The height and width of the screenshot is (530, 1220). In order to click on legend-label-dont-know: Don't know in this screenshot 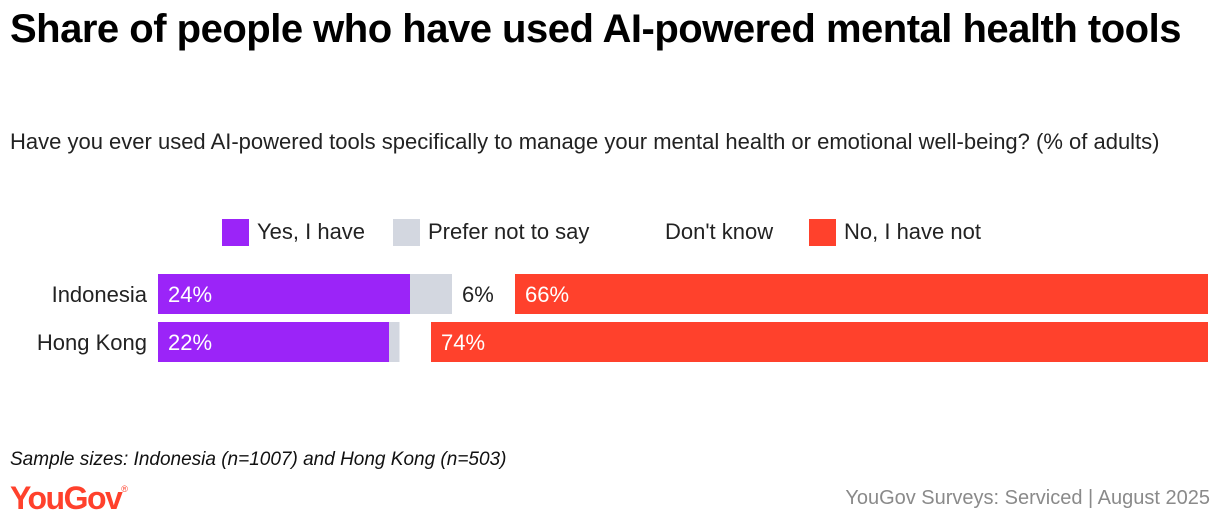, I will do `click(719, 231)`.